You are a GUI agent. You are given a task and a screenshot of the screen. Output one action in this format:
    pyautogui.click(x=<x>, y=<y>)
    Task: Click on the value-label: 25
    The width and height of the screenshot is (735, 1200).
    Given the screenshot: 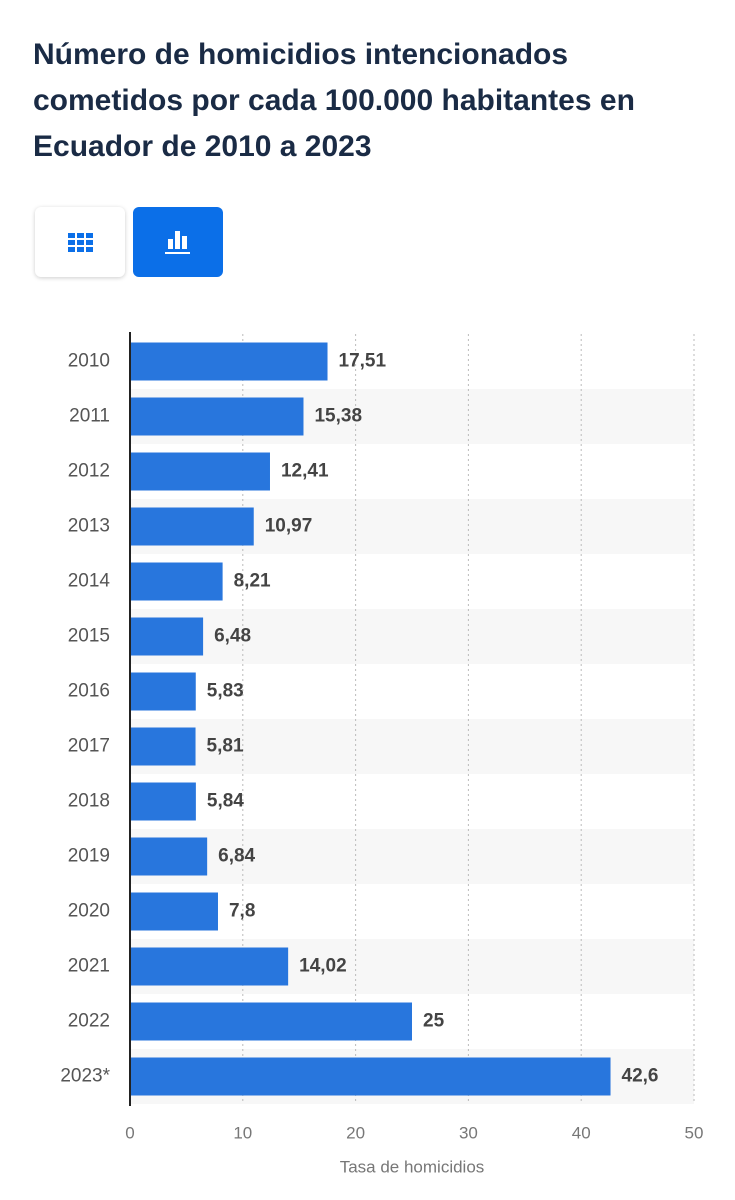 What is the action you would take?
    pyautogui.click(x=434, y=1021)
    